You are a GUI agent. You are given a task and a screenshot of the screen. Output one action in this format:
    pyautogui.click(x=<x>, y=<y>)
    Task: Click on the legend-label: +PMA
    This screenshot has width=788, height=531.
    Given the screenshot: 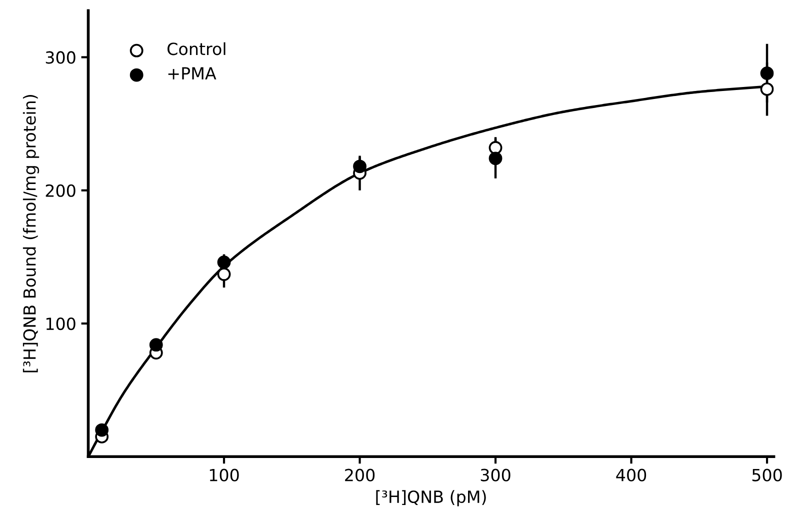 What is the action you would take?
    pyautogui.click(x=192, y=73)
    